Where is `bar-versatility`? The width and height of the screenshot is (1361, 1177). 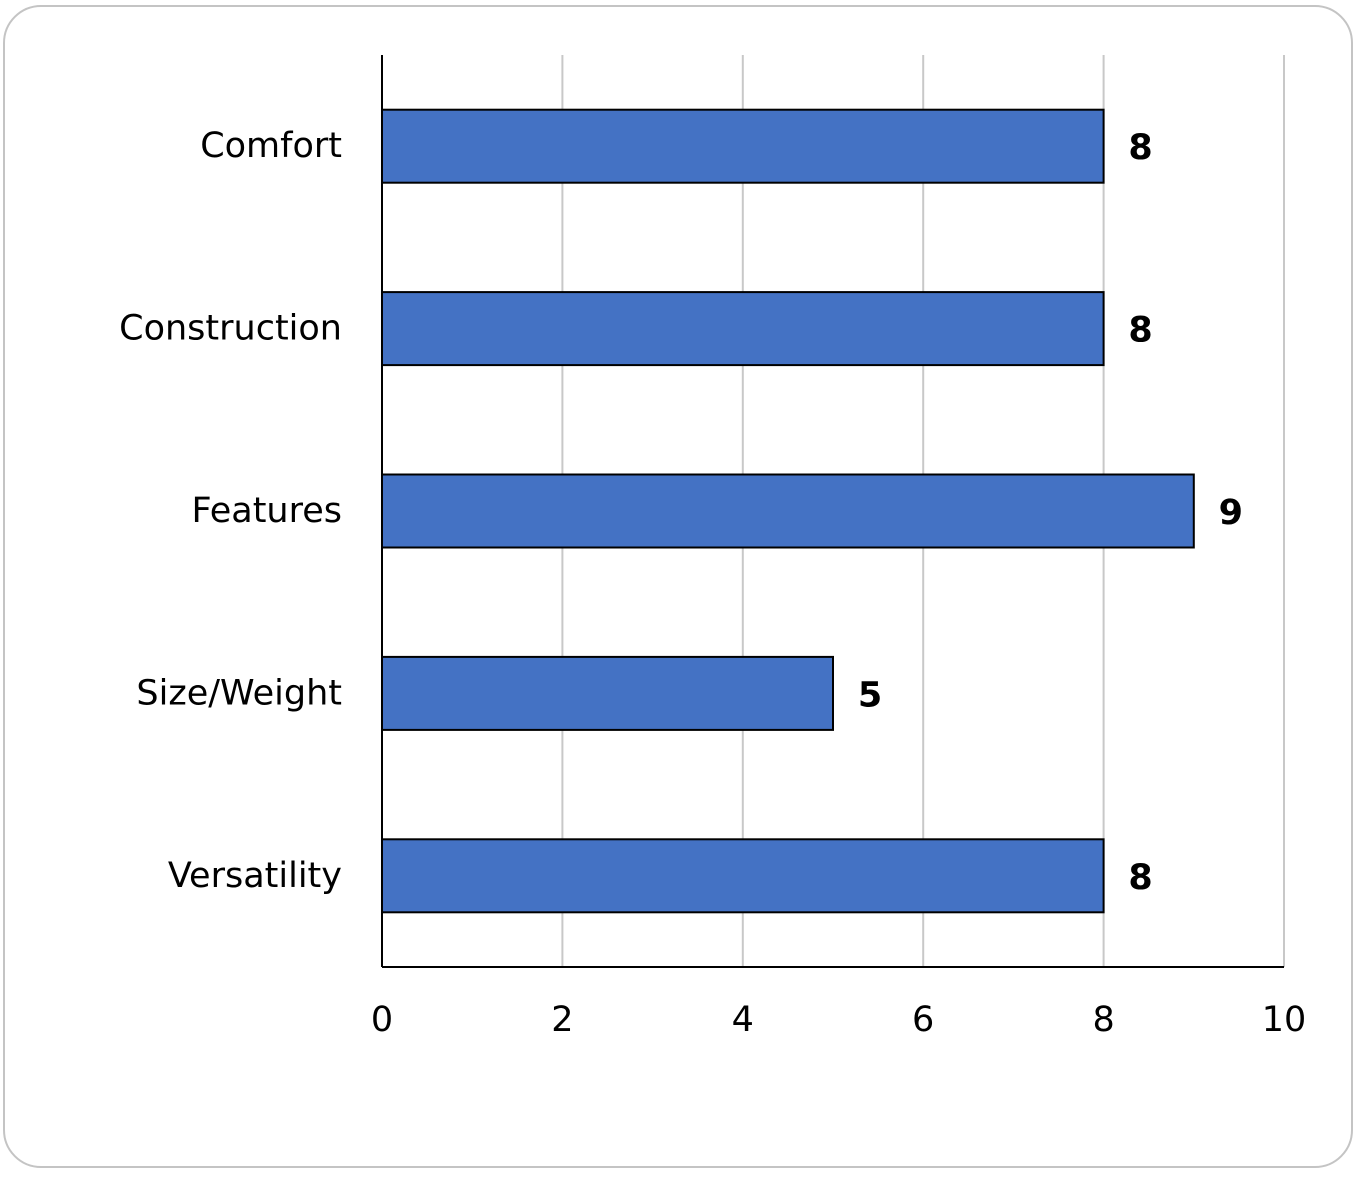 bar-versatility is located at coordinates (743, 876).